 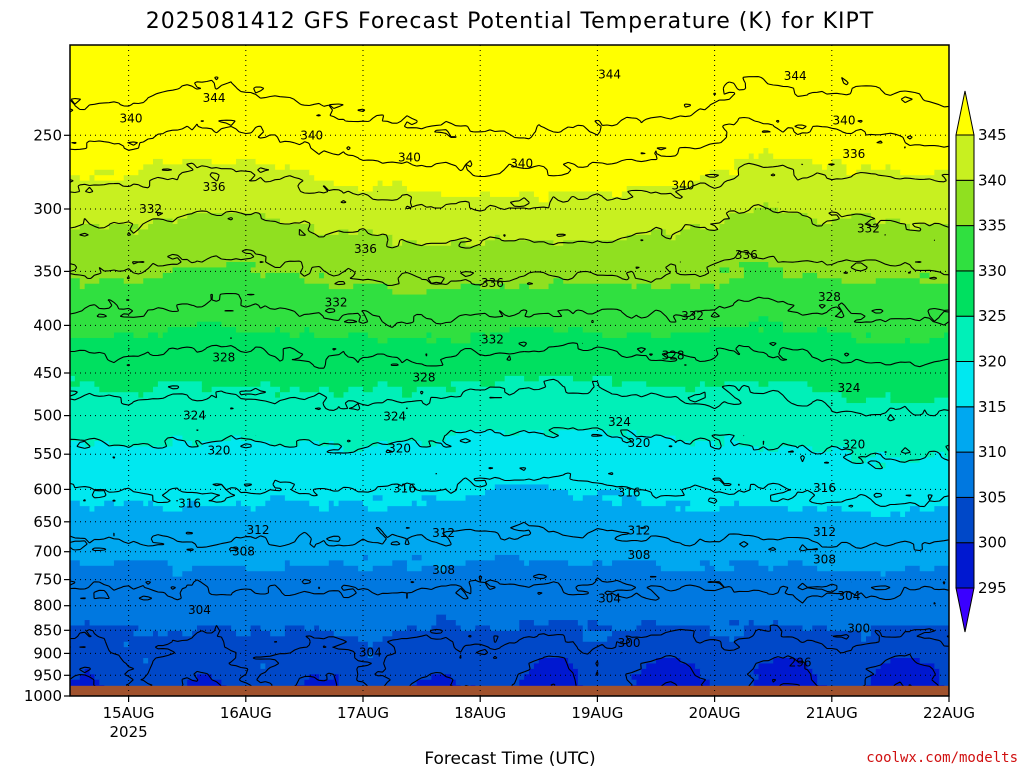 What do you see at coordinates (480, 713) in the screenshot?
I see `x-tick-label: 18AUG` at bounding box center [480, 713].